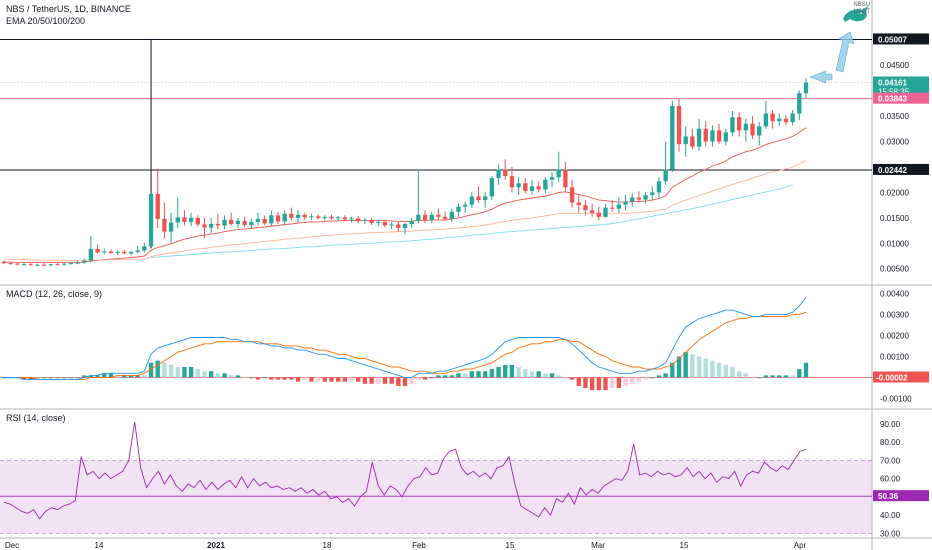 The image size is (932, 550). Describe the element at coordinates (436, 497) in the screenshot. I see `rsi-band` at that location.